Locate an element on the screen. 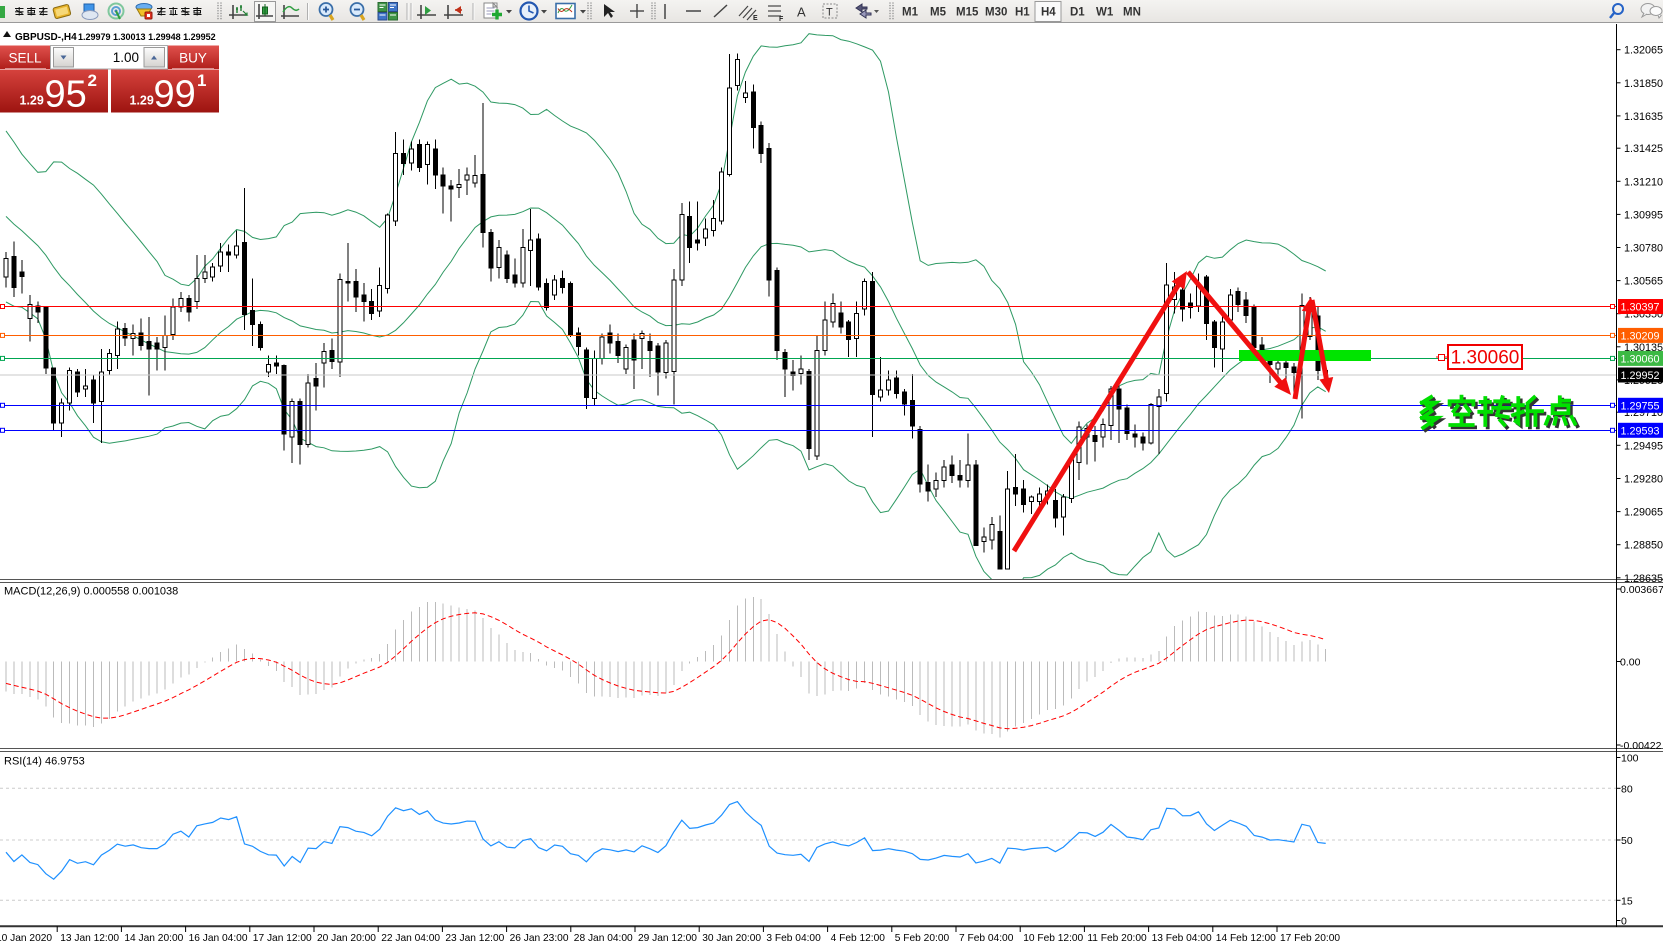 Image resolution: width=1663 pixels, height=948 pixels. svg-text: 80 is located at coordinates (1627, 789).